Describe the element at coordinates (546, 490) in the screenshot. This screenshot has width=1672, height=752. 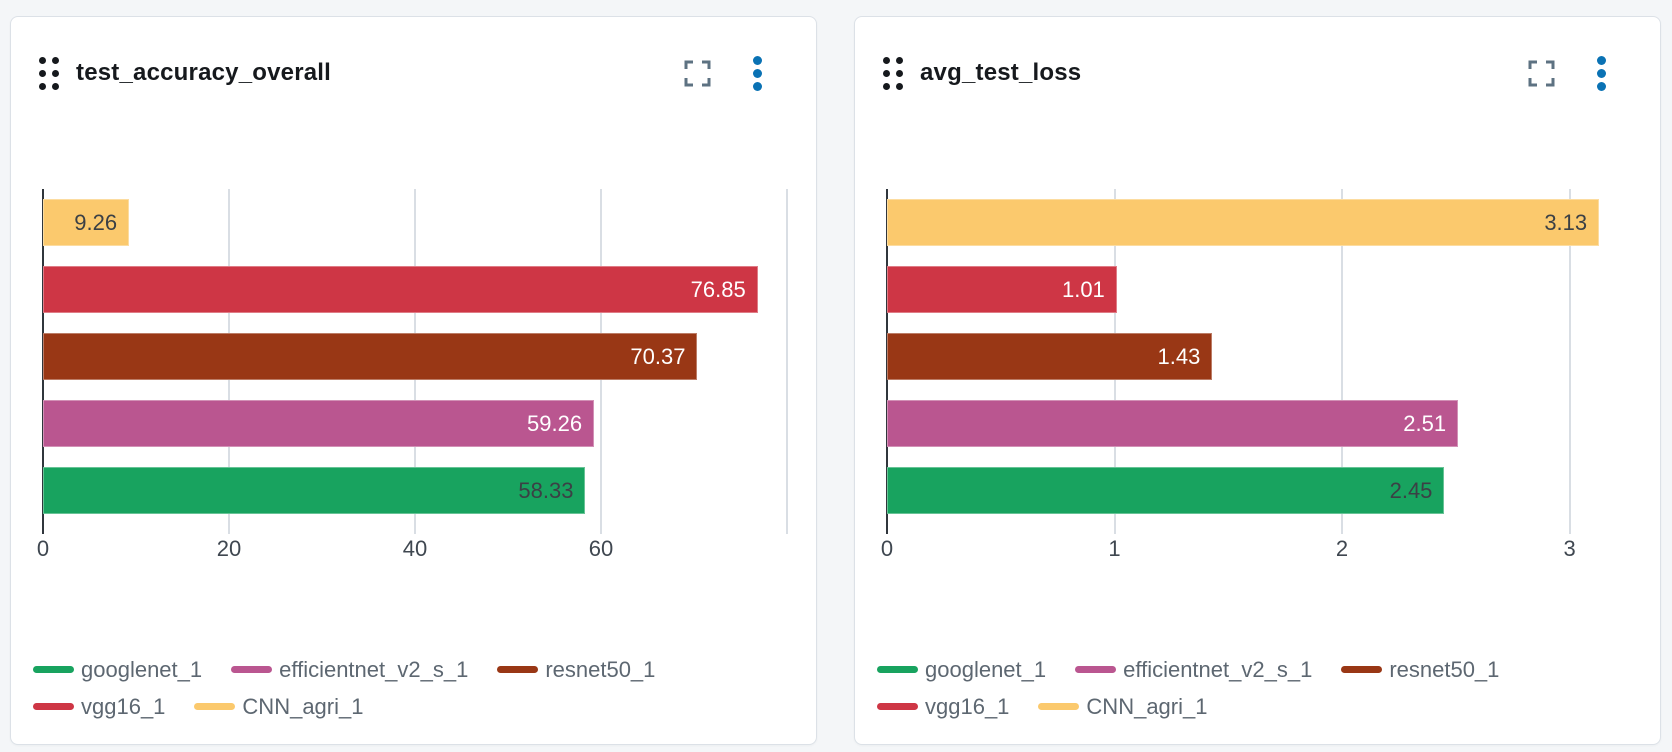
I see `bar-value-label: 58.33` at that location.